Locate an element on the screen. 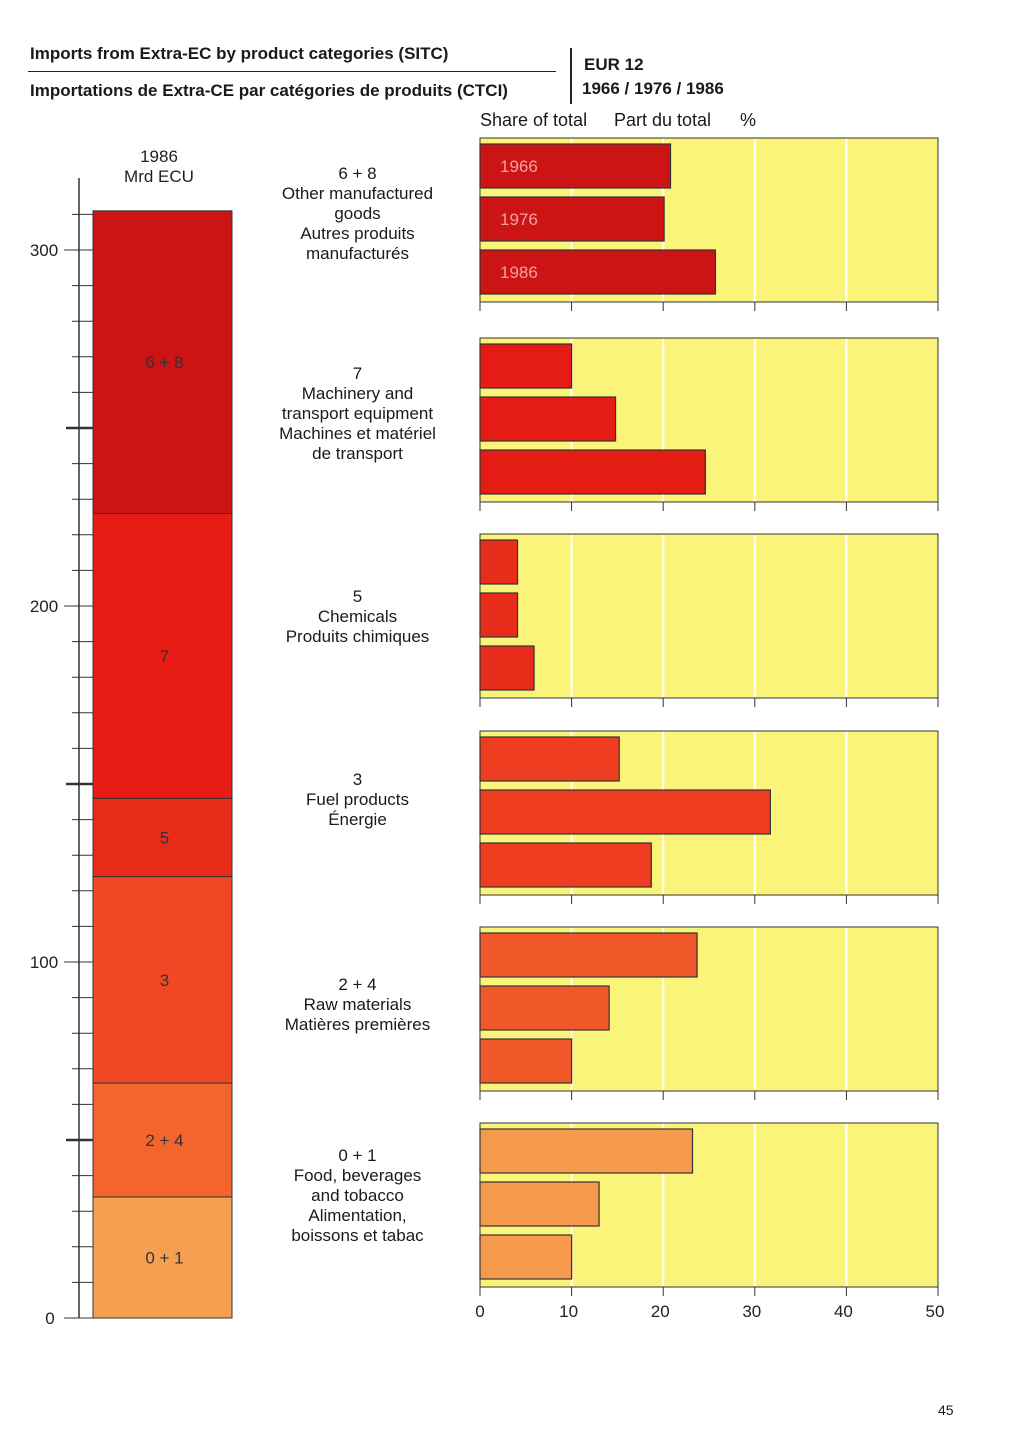 The height and width of the screenshot is (1448, 1024). stack-segment-label: 7 is located at coordinates (164, 656).